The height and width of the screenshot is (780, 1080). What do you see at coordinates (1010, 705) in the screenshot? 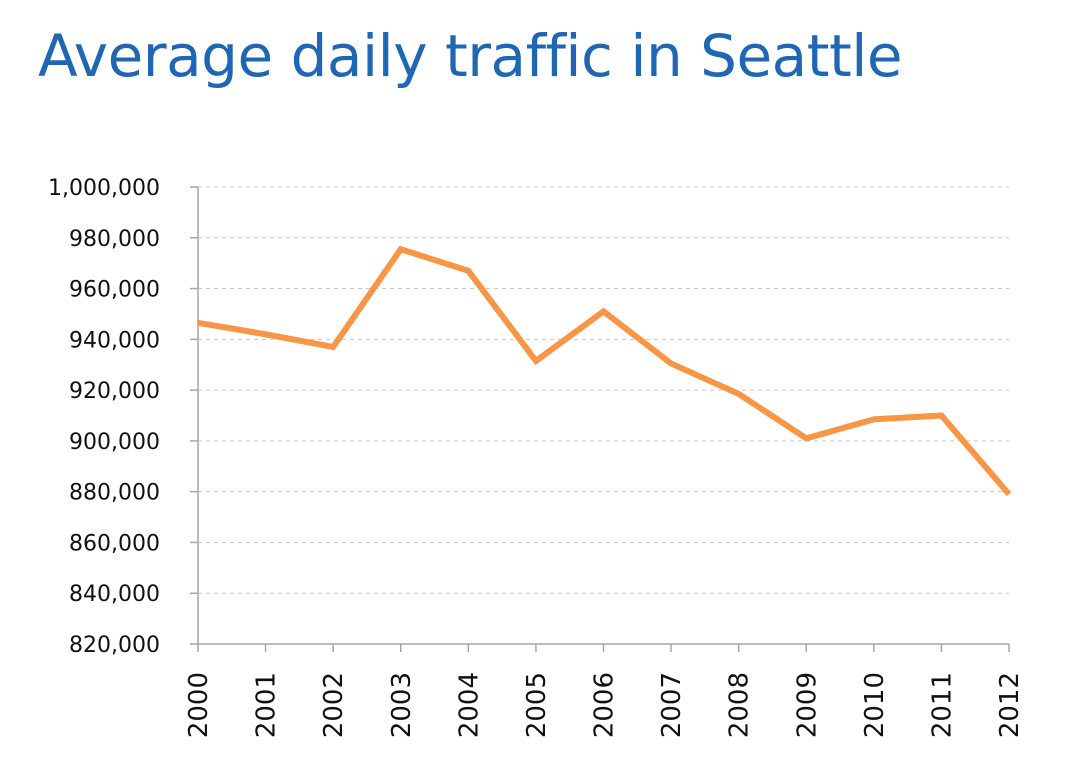
I see `x-tick-label: 2012` at bounding box center [1010, 705].